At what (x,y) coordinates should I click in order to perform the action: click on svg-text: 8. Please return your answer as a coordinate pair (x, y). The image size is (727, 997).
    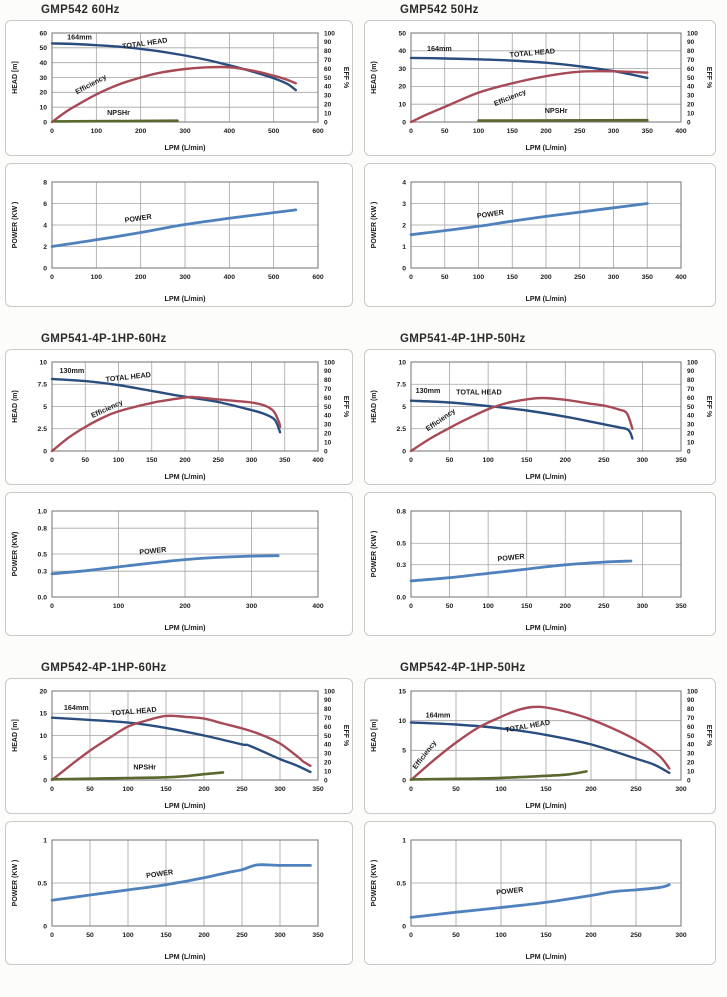
    Looking at the image, I should click on (45, 182).